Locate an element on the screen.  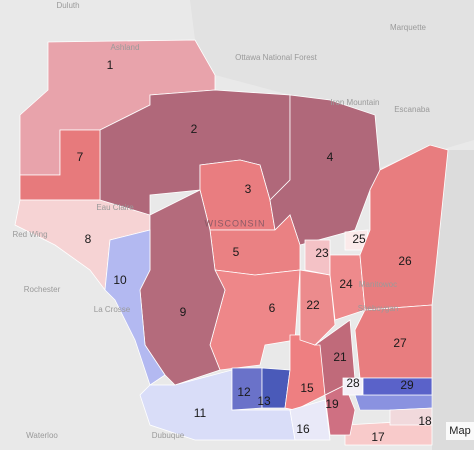
district-label: 22 is located at coordinates (313, 305).